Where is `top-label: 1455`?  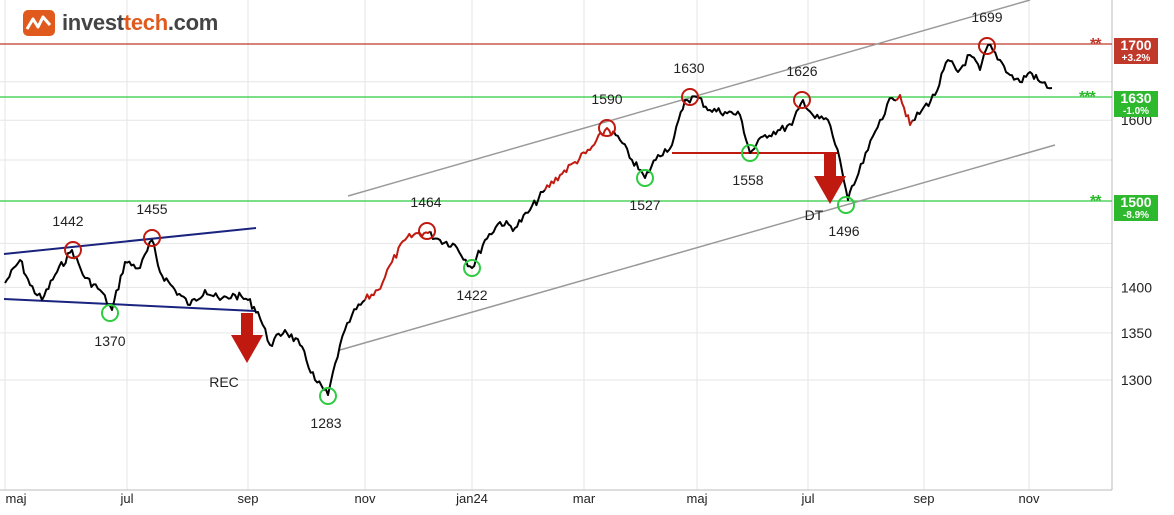
top-label: 1455 is located at coordinates (151, 209).